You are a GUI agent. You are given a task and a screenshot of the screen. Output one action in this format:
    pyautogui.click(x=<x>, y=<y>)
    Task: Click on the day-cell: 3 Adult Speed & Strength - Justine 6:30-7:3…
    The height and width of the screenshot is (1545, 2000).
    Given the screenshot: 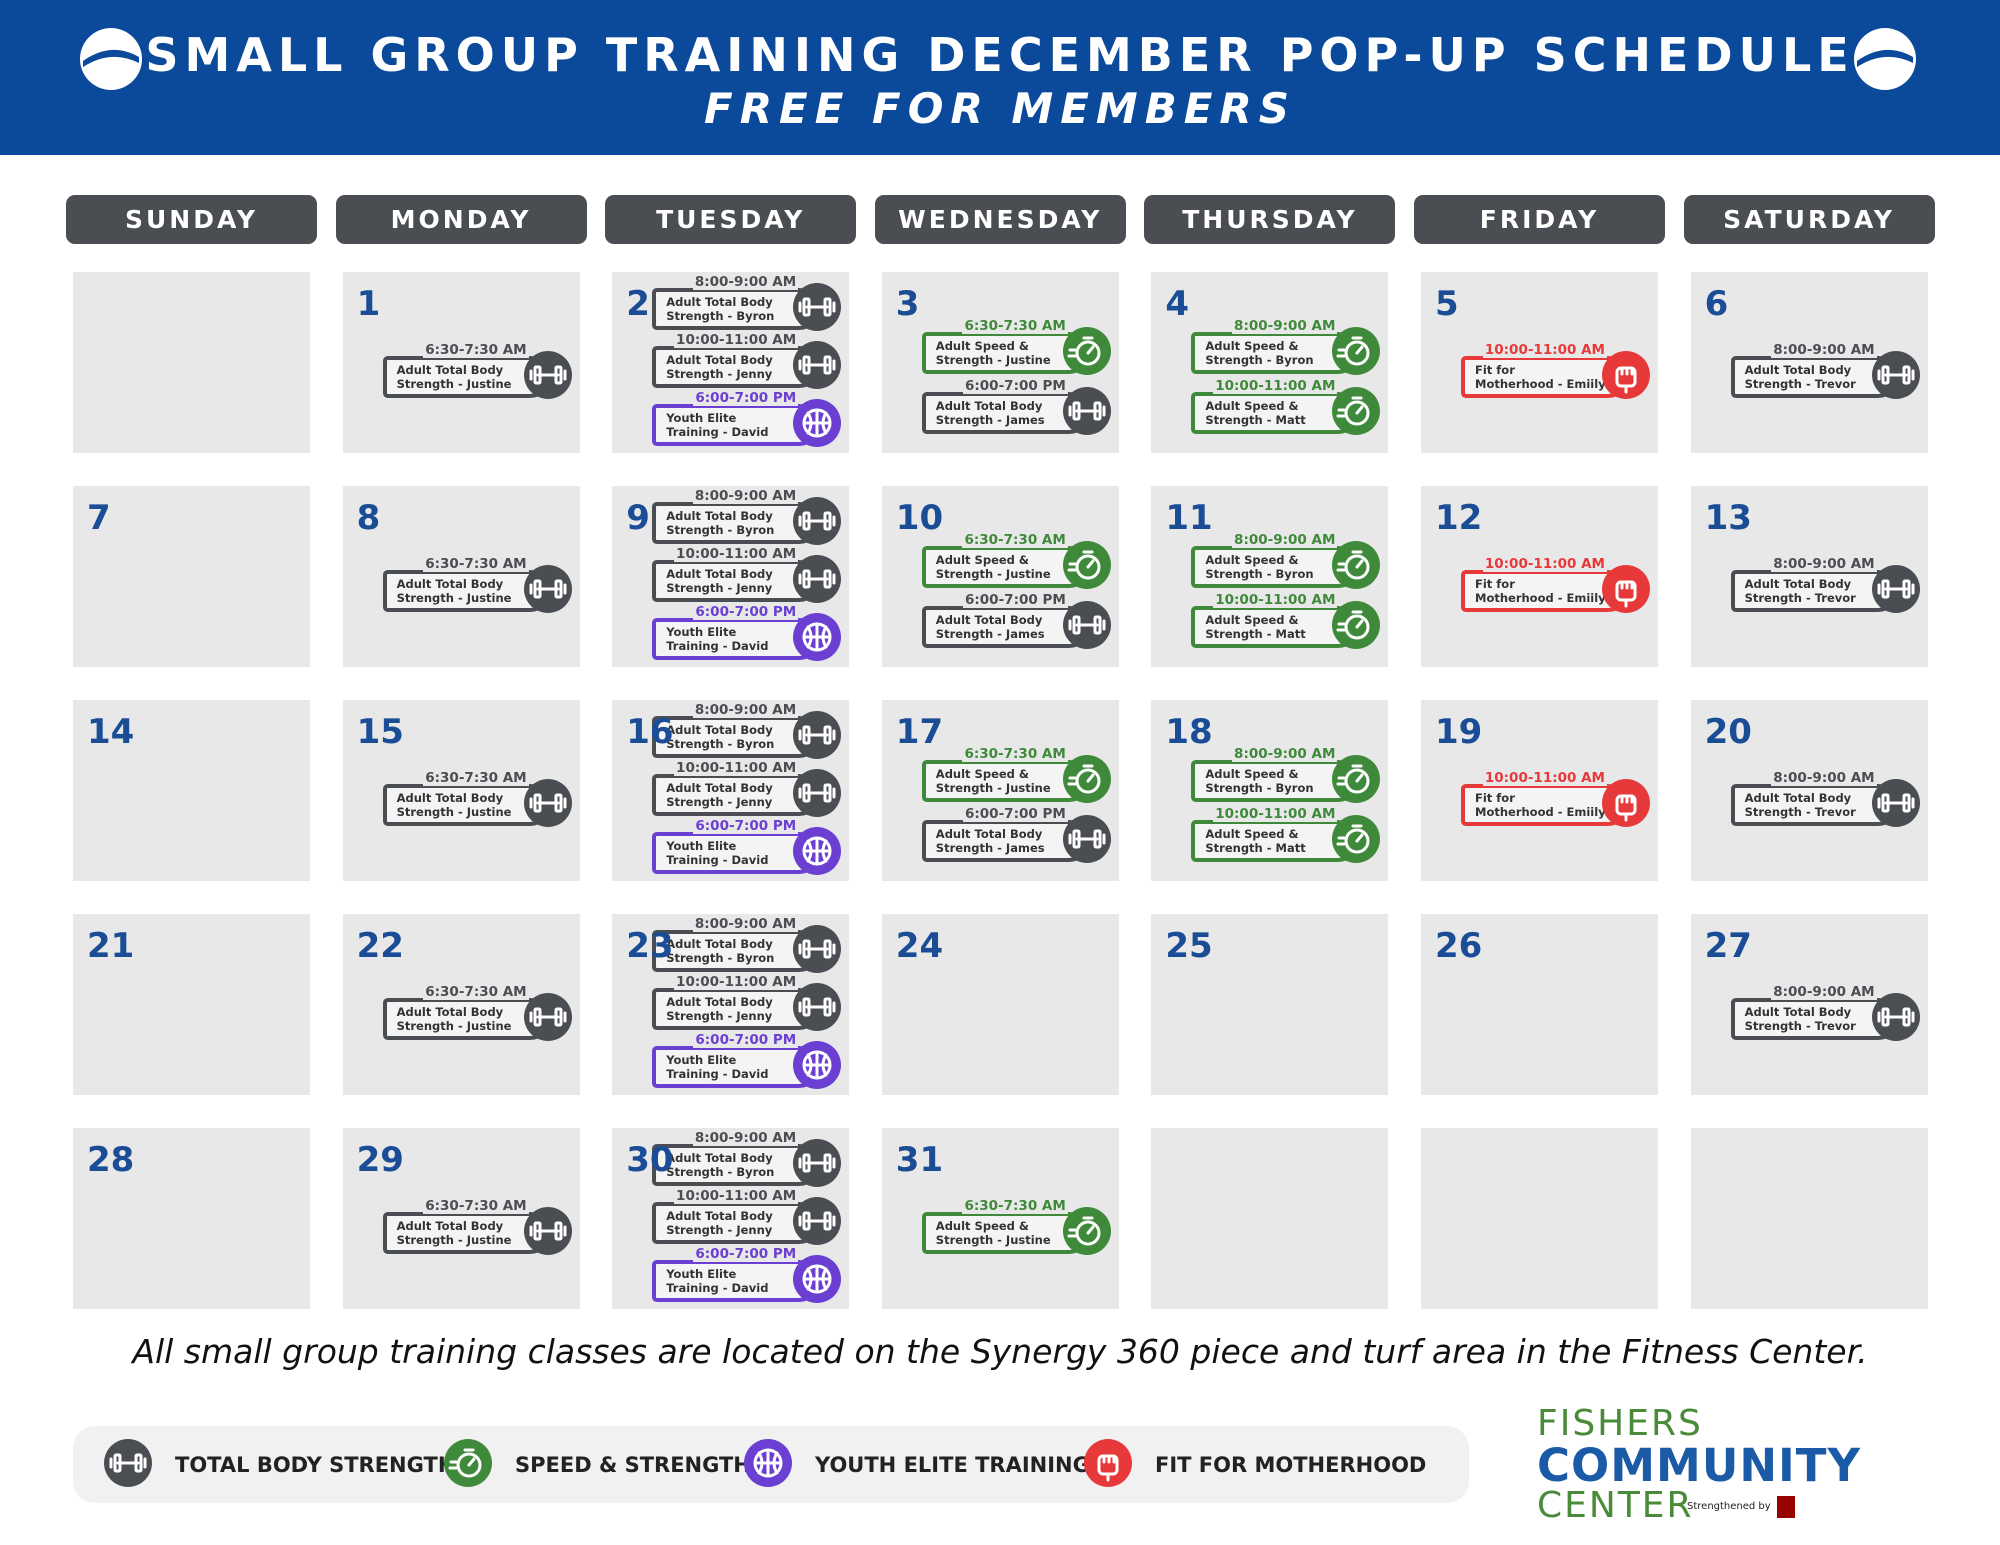 What is the action you would take?
    pyautogui.click(x=1000, y=362)
    